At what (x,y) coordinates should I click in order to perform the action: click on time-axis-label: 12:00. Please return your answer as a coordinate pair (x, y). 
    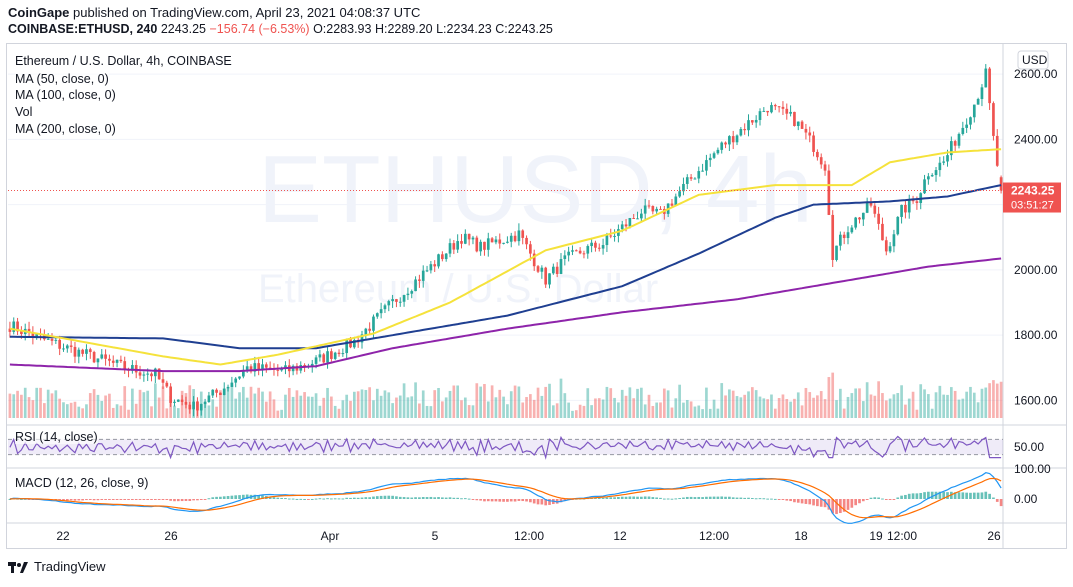
    Looking at the image, I should click on (902, 536).